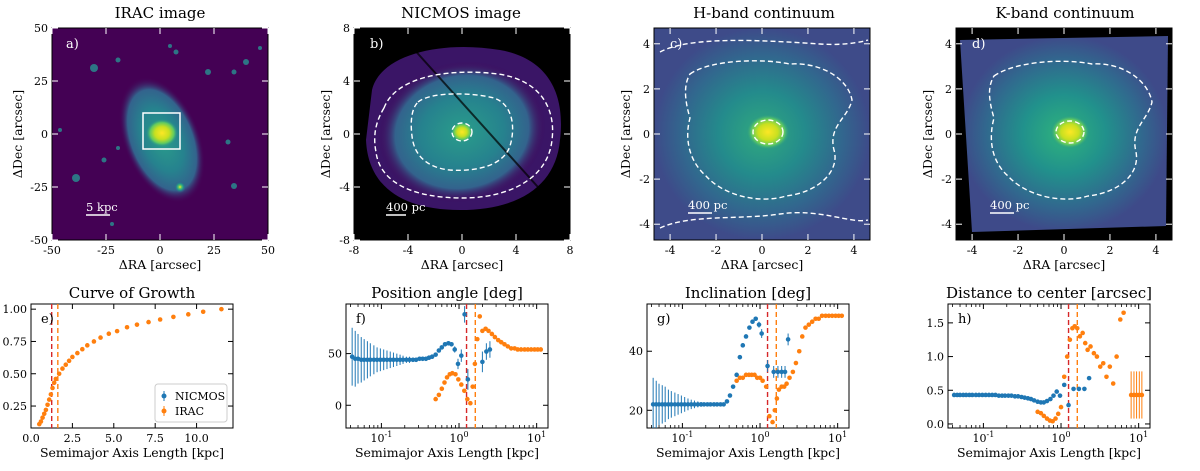 This screenshot has width=1200, height=471. Describe the element at coordinates (73, 438) in the screenshot. I see `xtick-label-cog: 2.5` at that location.